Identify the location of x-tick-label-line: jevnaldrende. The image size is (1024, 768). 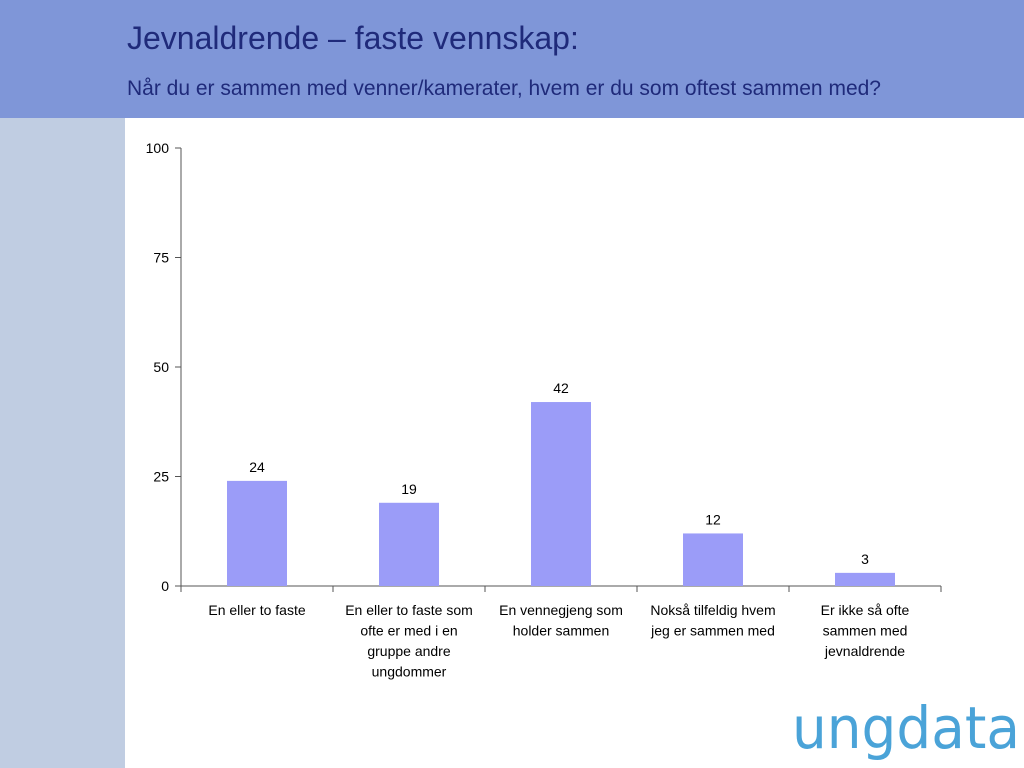
(864, 651).